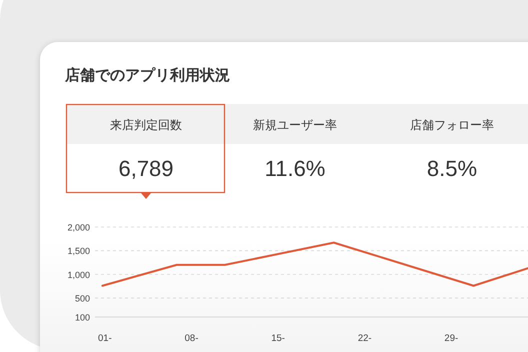  Describe the element at coordinates (295, 168) in the screenshot. I see `text: 11.6%` at that location.